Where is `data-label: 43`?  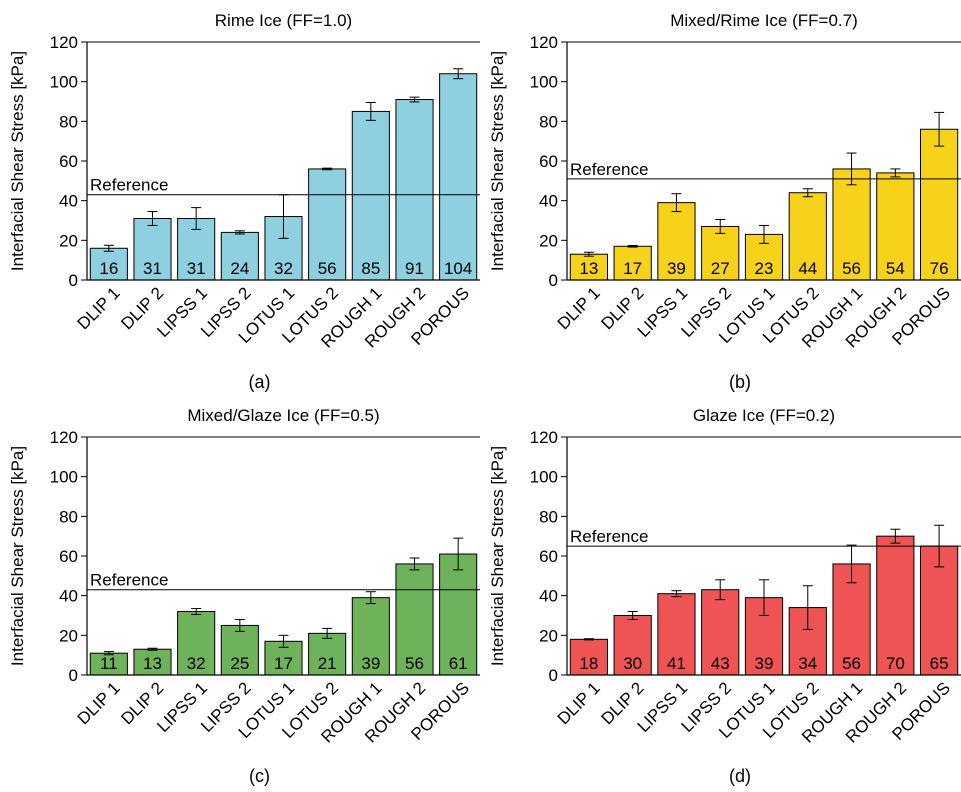 data-label: 43 is located at coordinates (720, 663).